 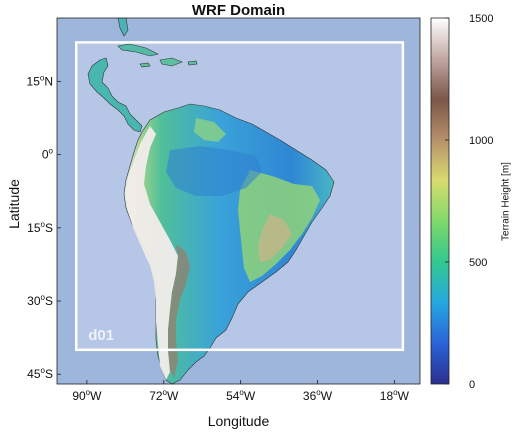 What do you see at coordinates (40, 373) in the screenshot?
I see `y-tick-label: 45oS` at bounding box center [40, 373].